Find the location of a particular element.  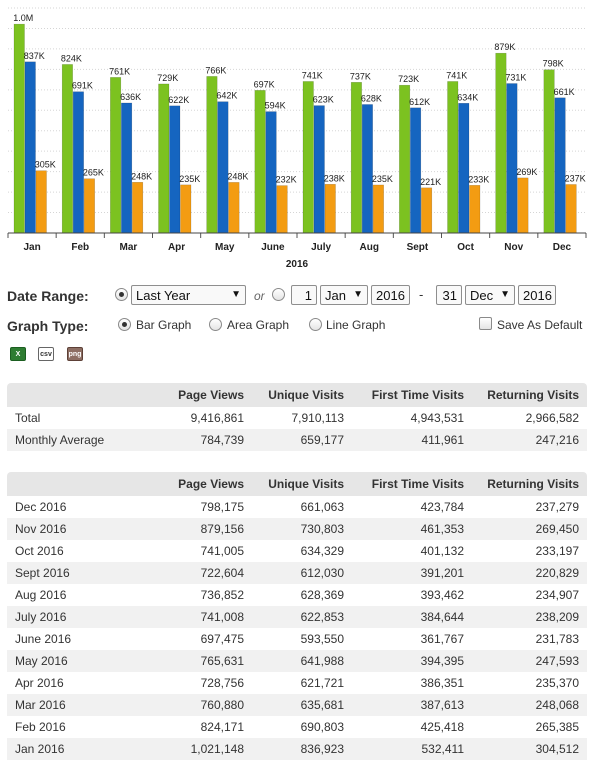

table-cell: 401,132 is located at coordinates (442, 551).